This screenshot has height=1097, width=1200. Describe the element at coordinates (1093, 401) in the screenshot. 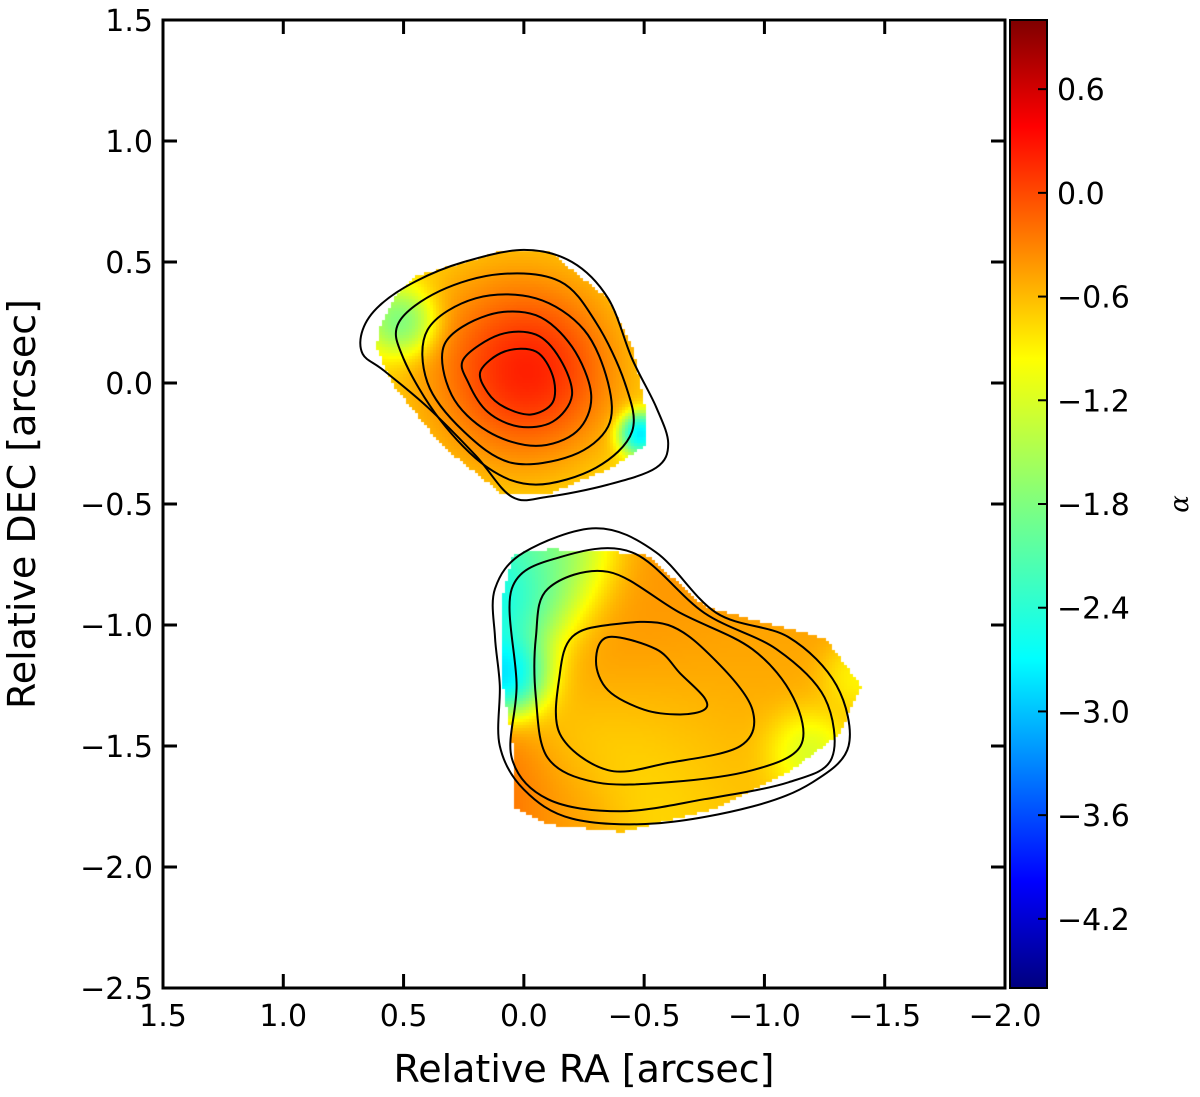

I see `colorbar-tick-label: −1.2` at that location.